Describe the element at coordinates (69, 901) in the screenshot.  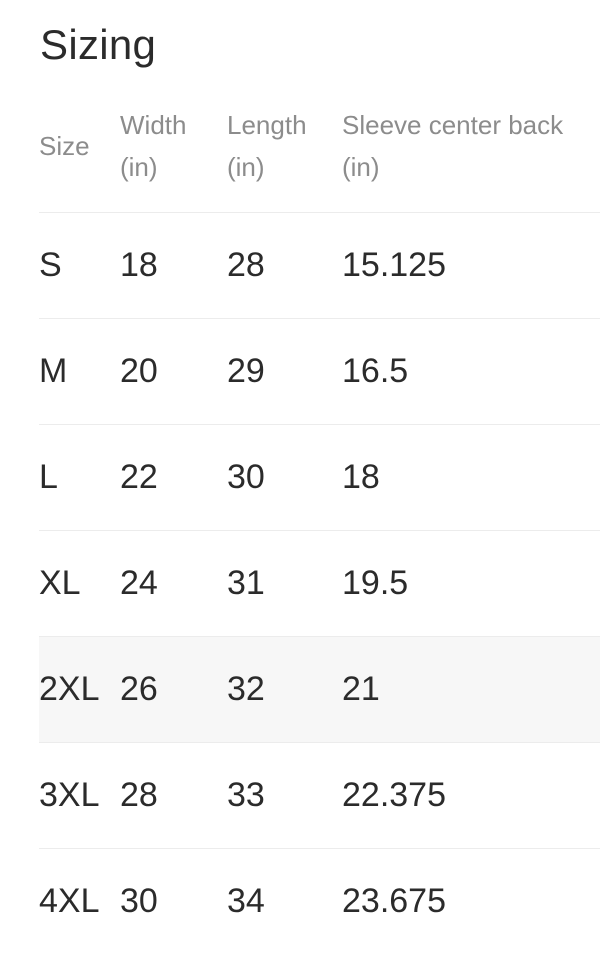
I see `size-cell: 4XL` at that location.